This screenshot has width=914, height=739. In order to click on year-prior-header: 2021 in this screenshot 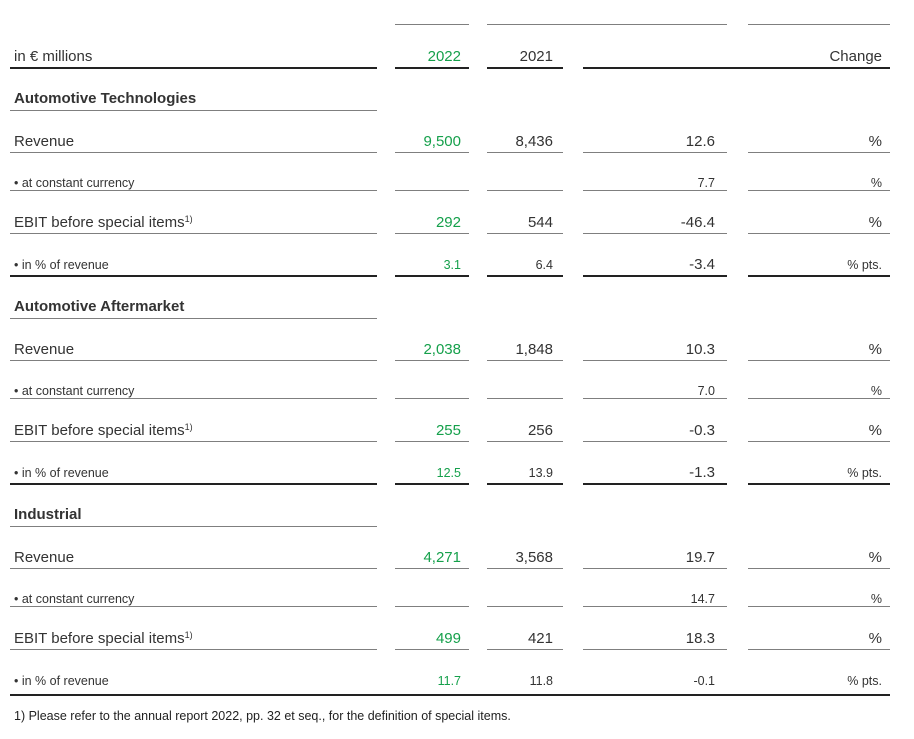, I will do `click(536, 56)`.